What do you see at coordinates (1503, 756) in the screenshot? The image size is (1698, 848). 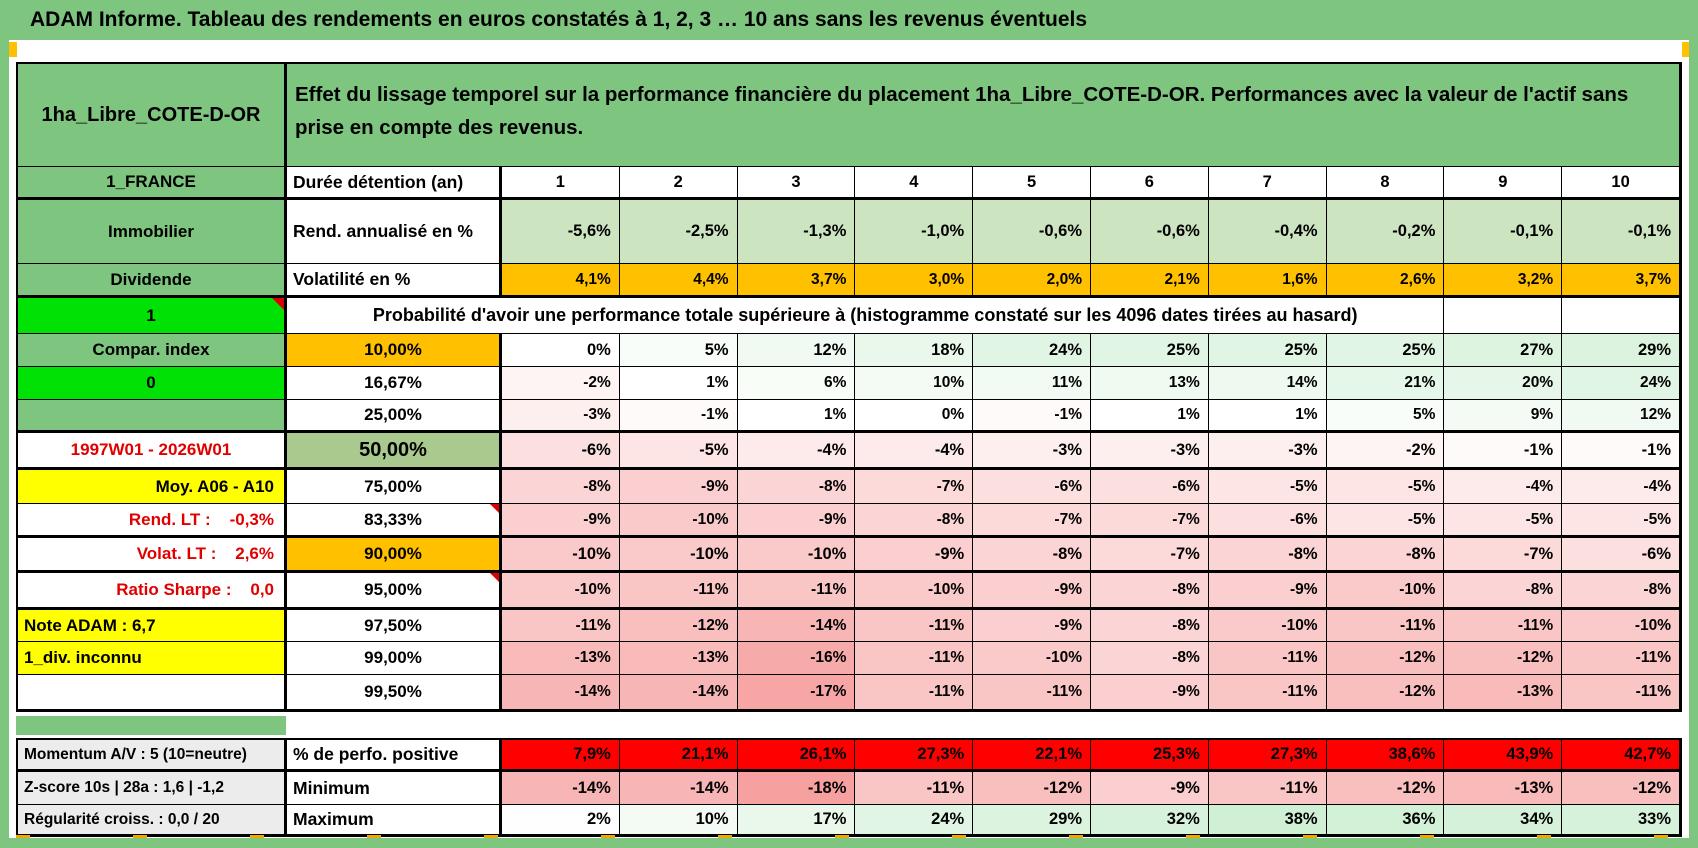 I see `positive-perf-cell: 43,9%` at bounding box center [1503, 756].